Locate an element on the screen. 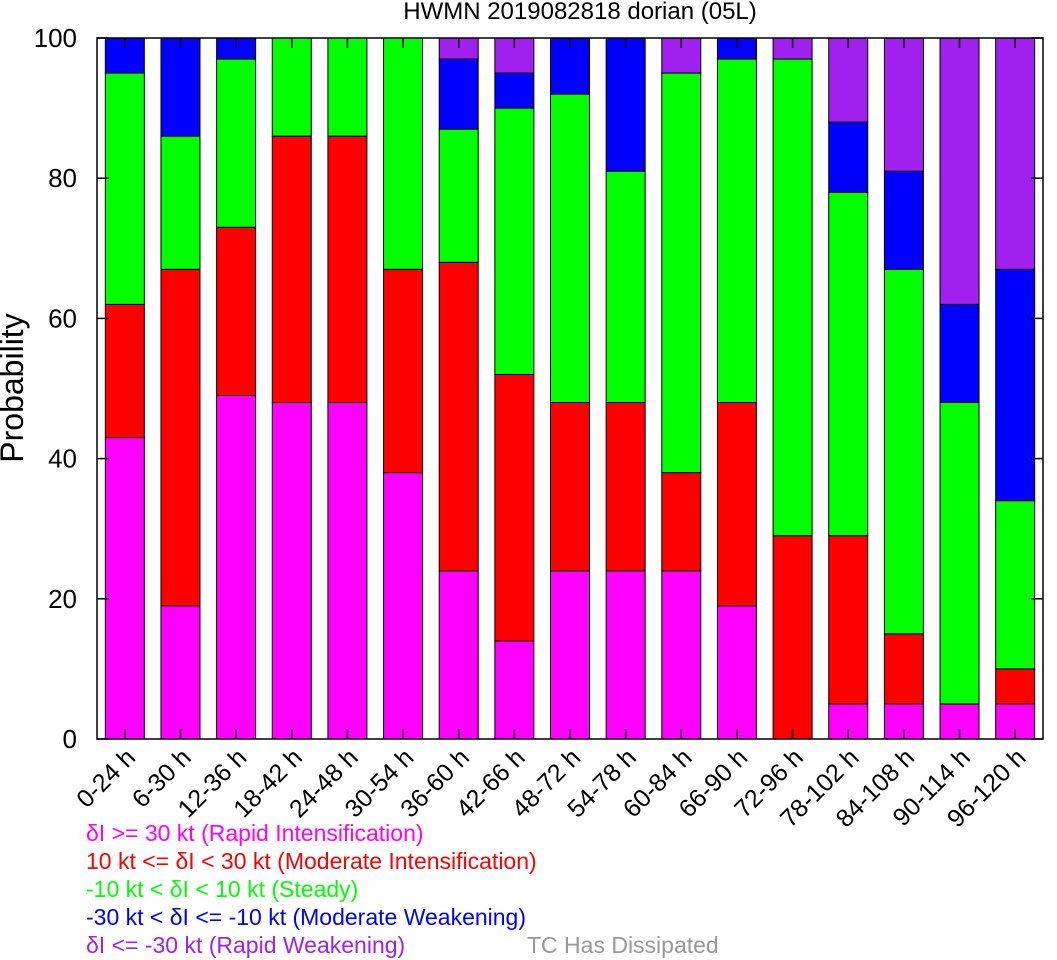 The height and width of the screenshot is (960, 1057). bar-segment-36-60h-s3 is located at coordinates (458, 94).